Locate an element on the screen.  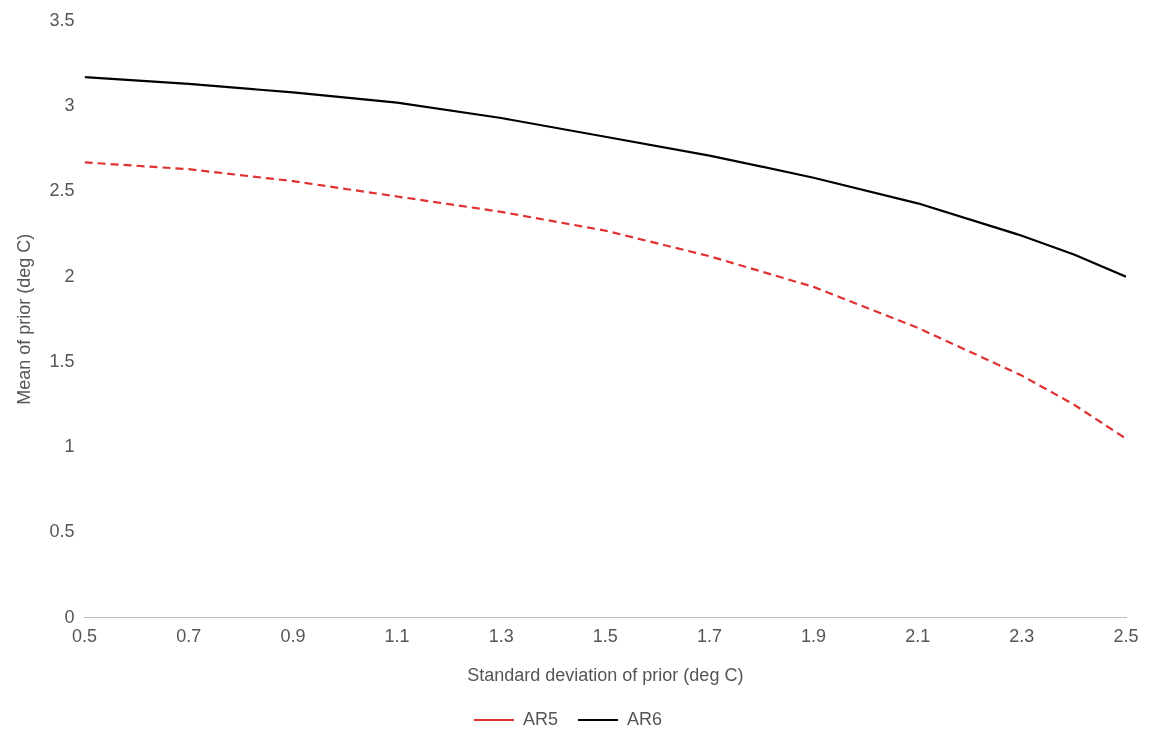
x-axis-title: Standard deviation of prior (deg C) is located at coordinates (605, 675).